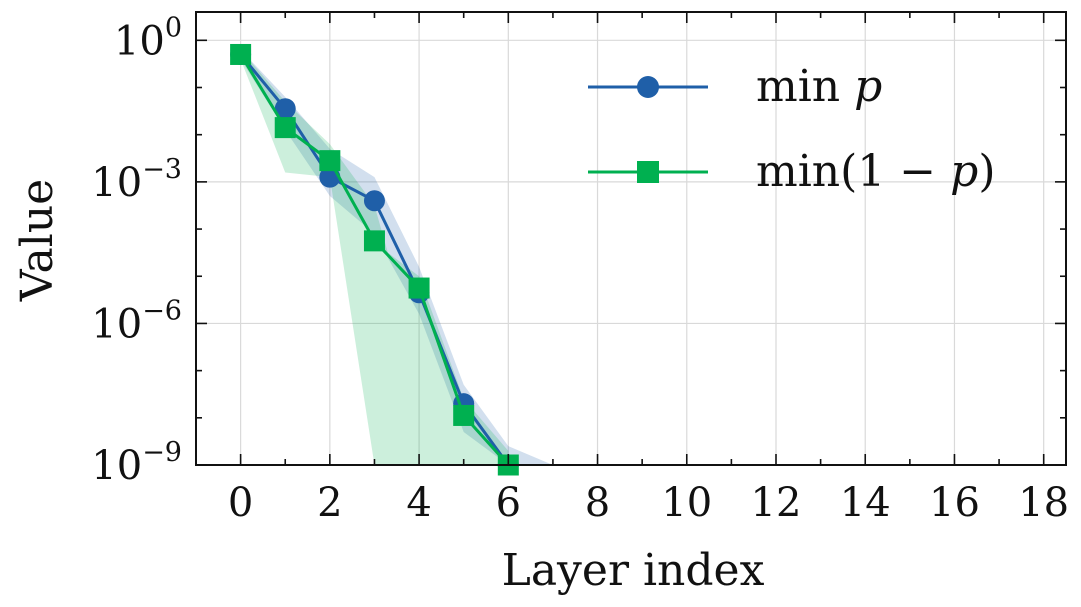 This screenshot has width=1081, height=607. I want to click on y-tick-label-exponent: −6, so click(162, 310).